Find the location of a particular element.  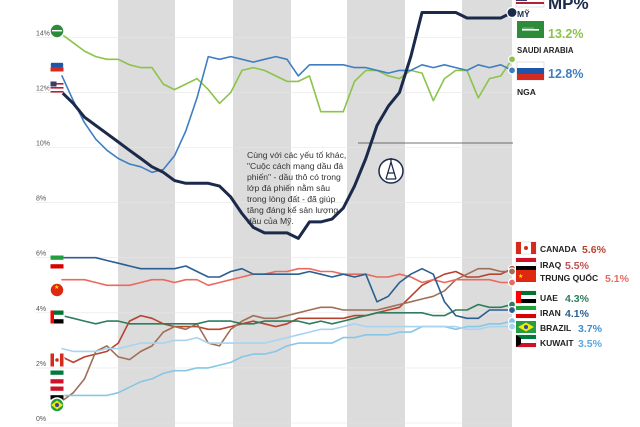

y-tick-label: 4% is located at coordinates (41, 309).